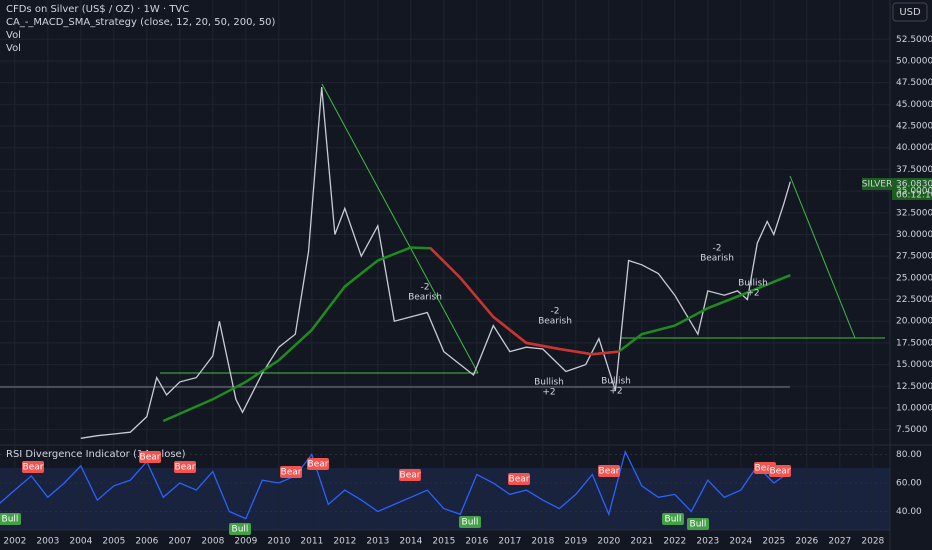 This screenshot has width=932, height=550. Describe the element at coordinates (80, 542) in the screenshot. I see `x-tick-label: 2004` at that location.